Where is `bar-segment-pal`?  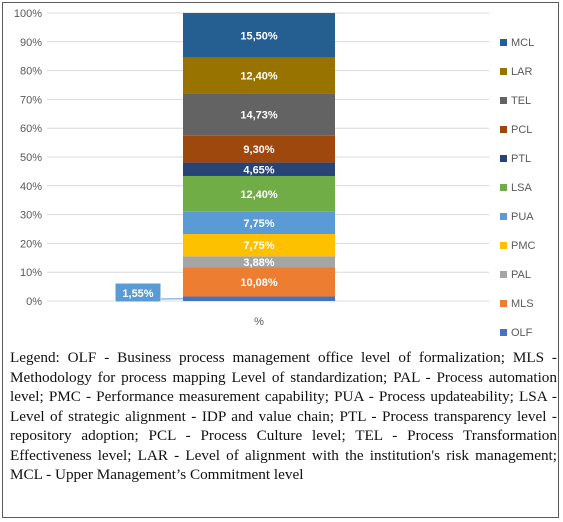
bar-segment-pal is located at coordinates (259, 262).